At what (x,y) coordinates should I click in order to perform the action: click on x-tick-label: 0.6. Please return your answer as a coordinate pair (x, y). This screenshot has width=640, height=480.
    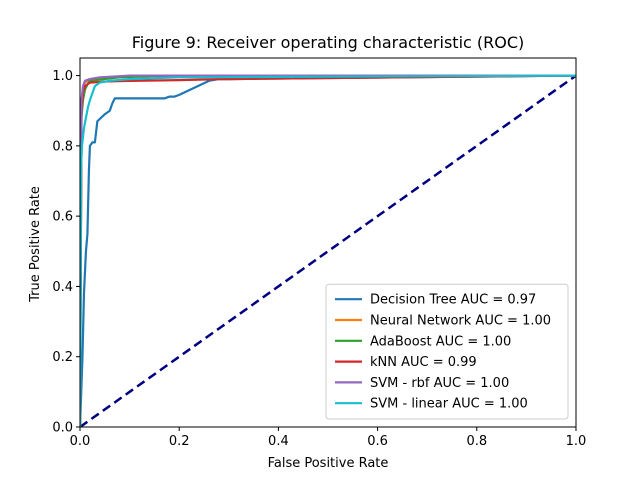
    Looking at the image, I should click on (377, 441).